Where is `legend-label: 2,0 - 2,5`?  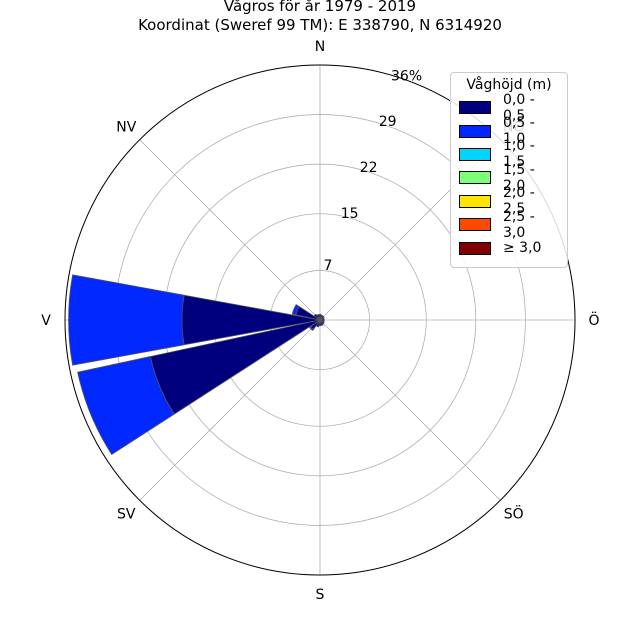 legend-label: 2,0 - 2,5 is located at coordinates (519, 201).